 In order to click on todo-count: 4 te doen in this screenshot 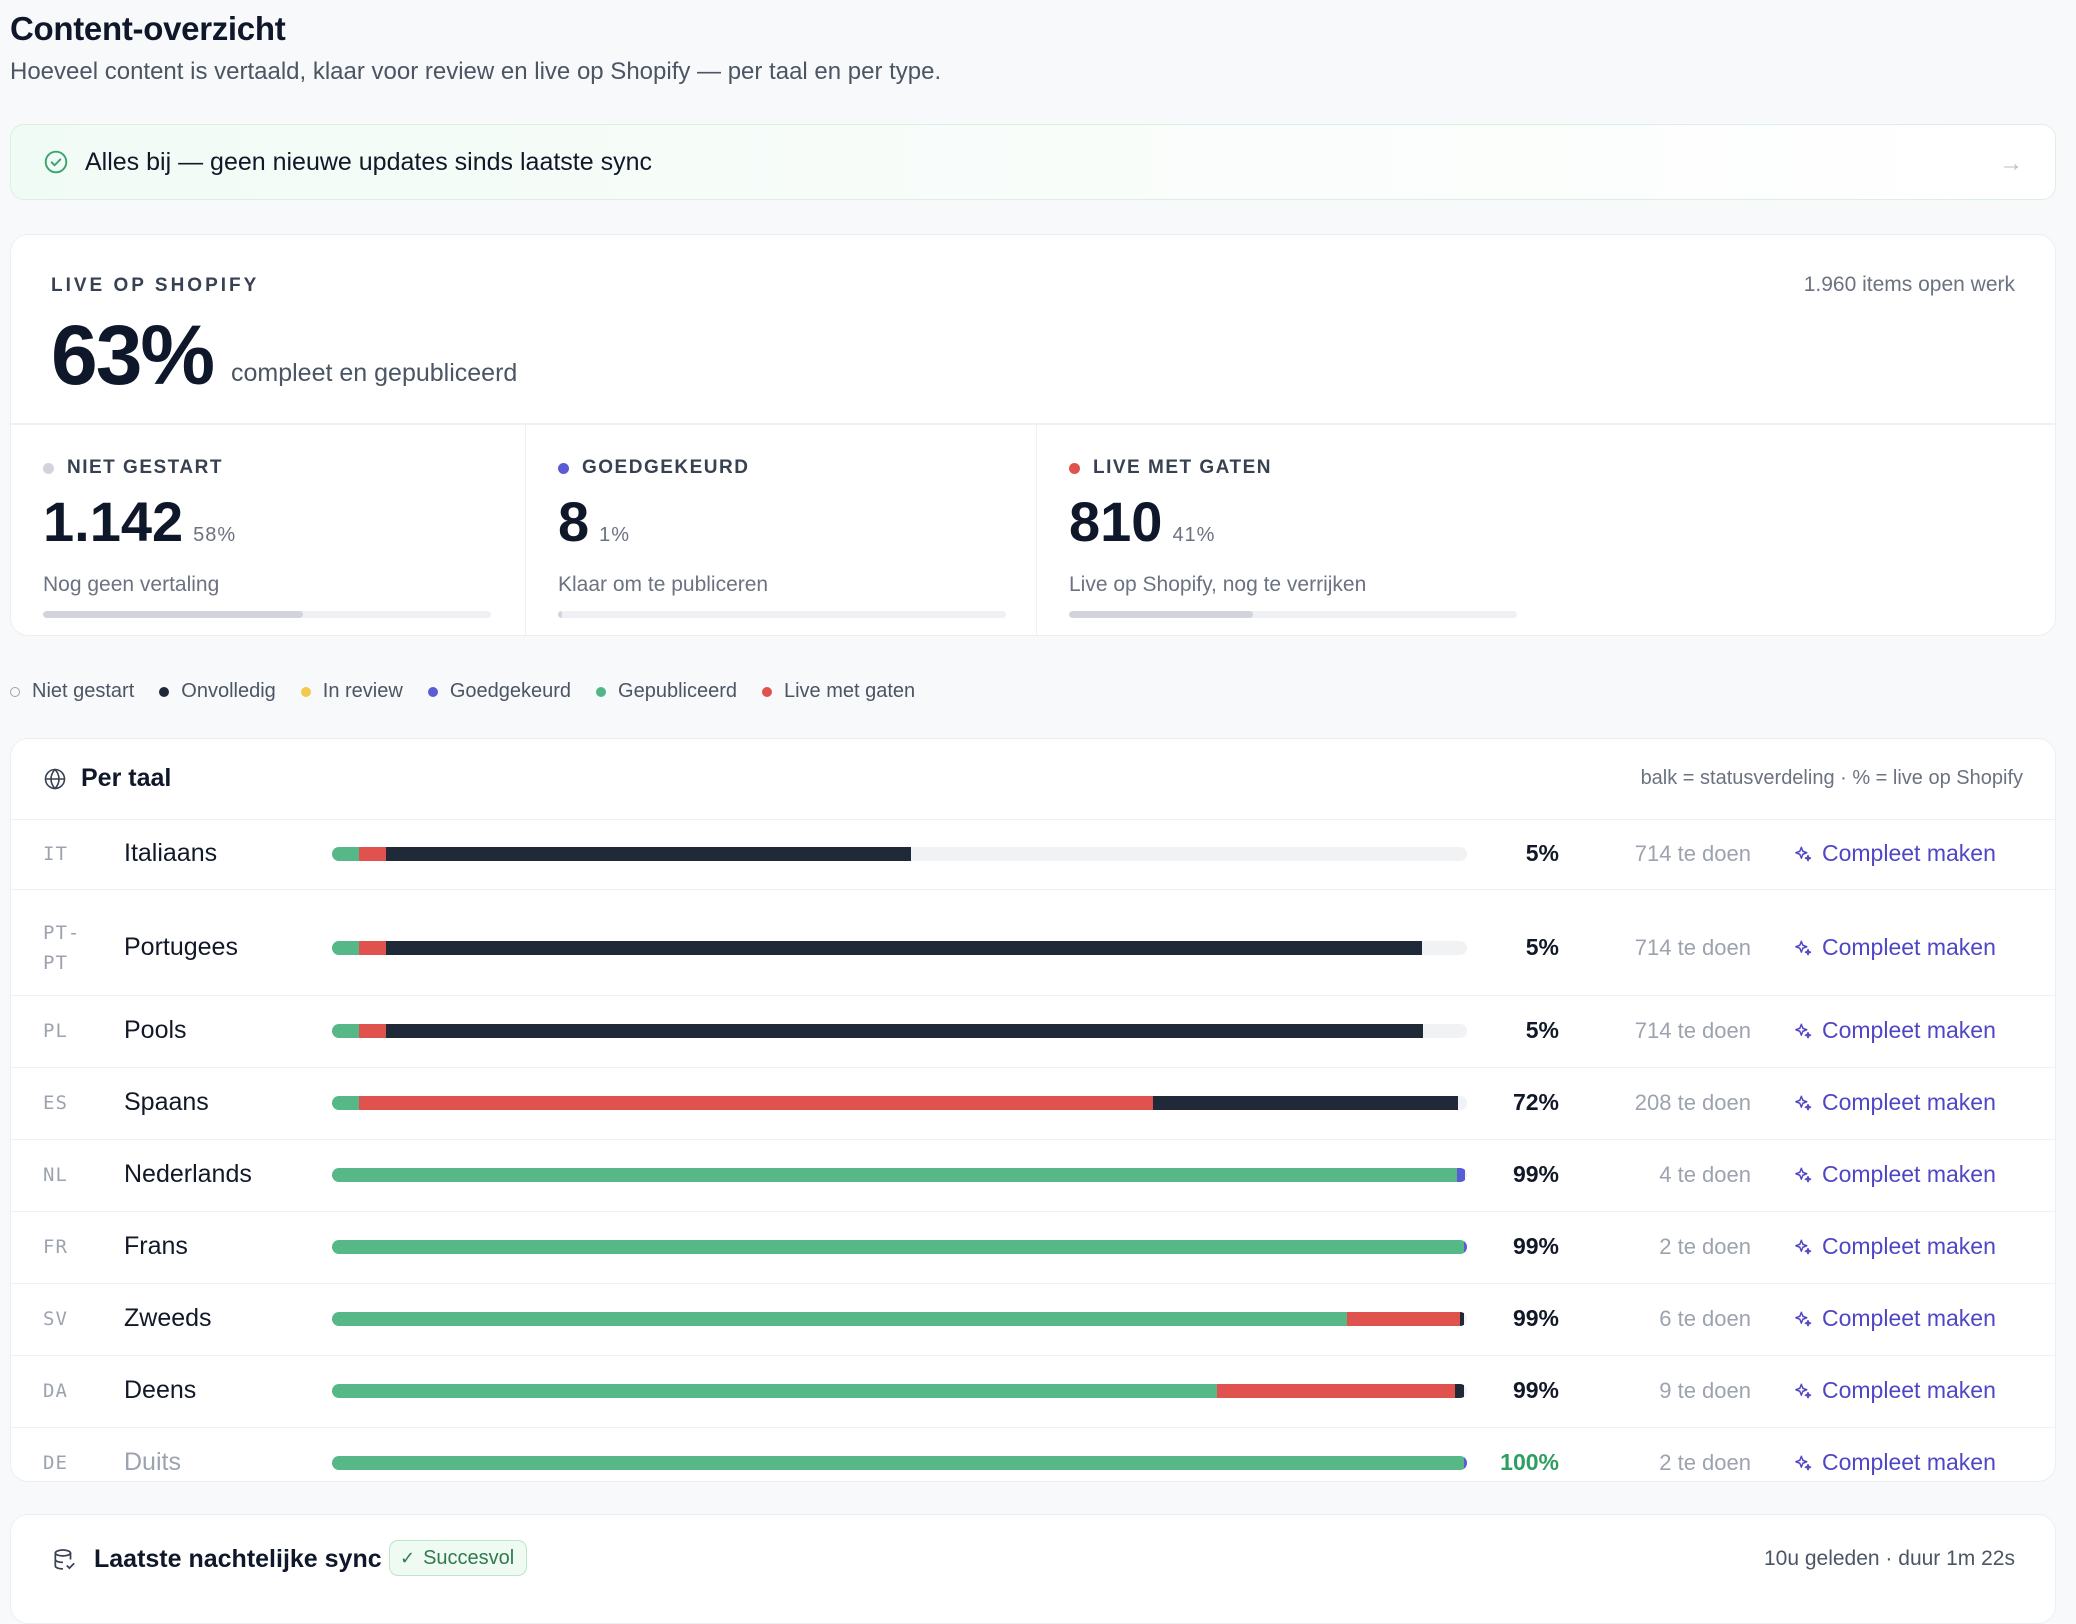, I will do `click(1705, 1174)`.